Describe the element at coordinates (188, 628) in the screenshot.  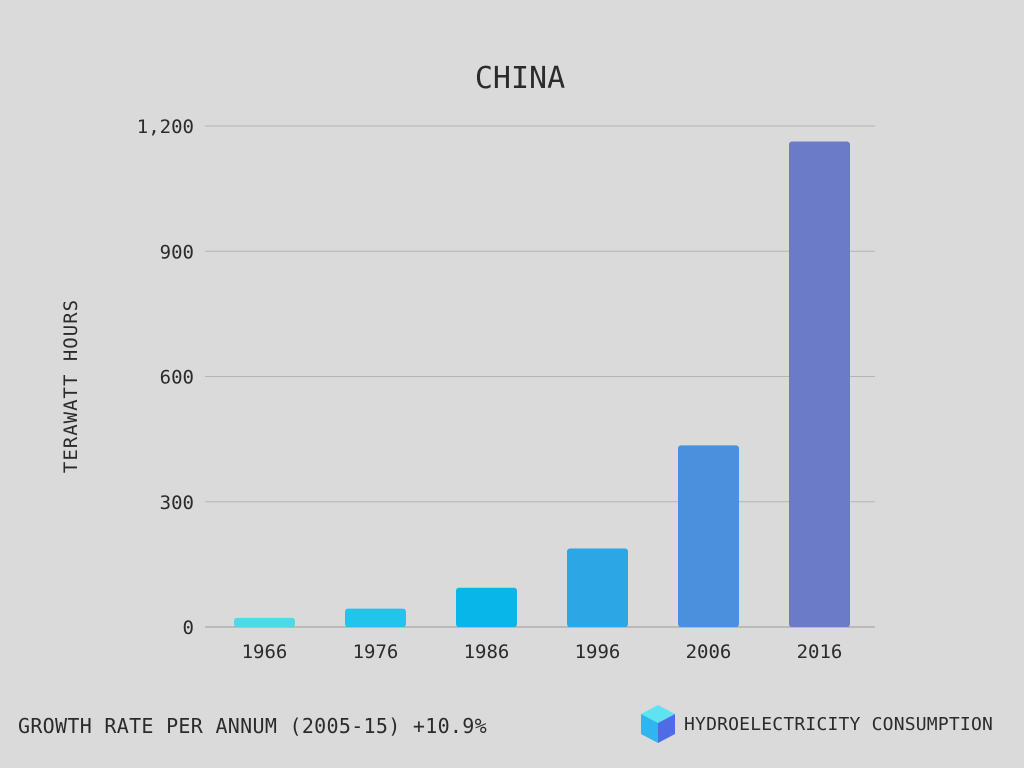
I see `y-tick-label: 0` at that location.